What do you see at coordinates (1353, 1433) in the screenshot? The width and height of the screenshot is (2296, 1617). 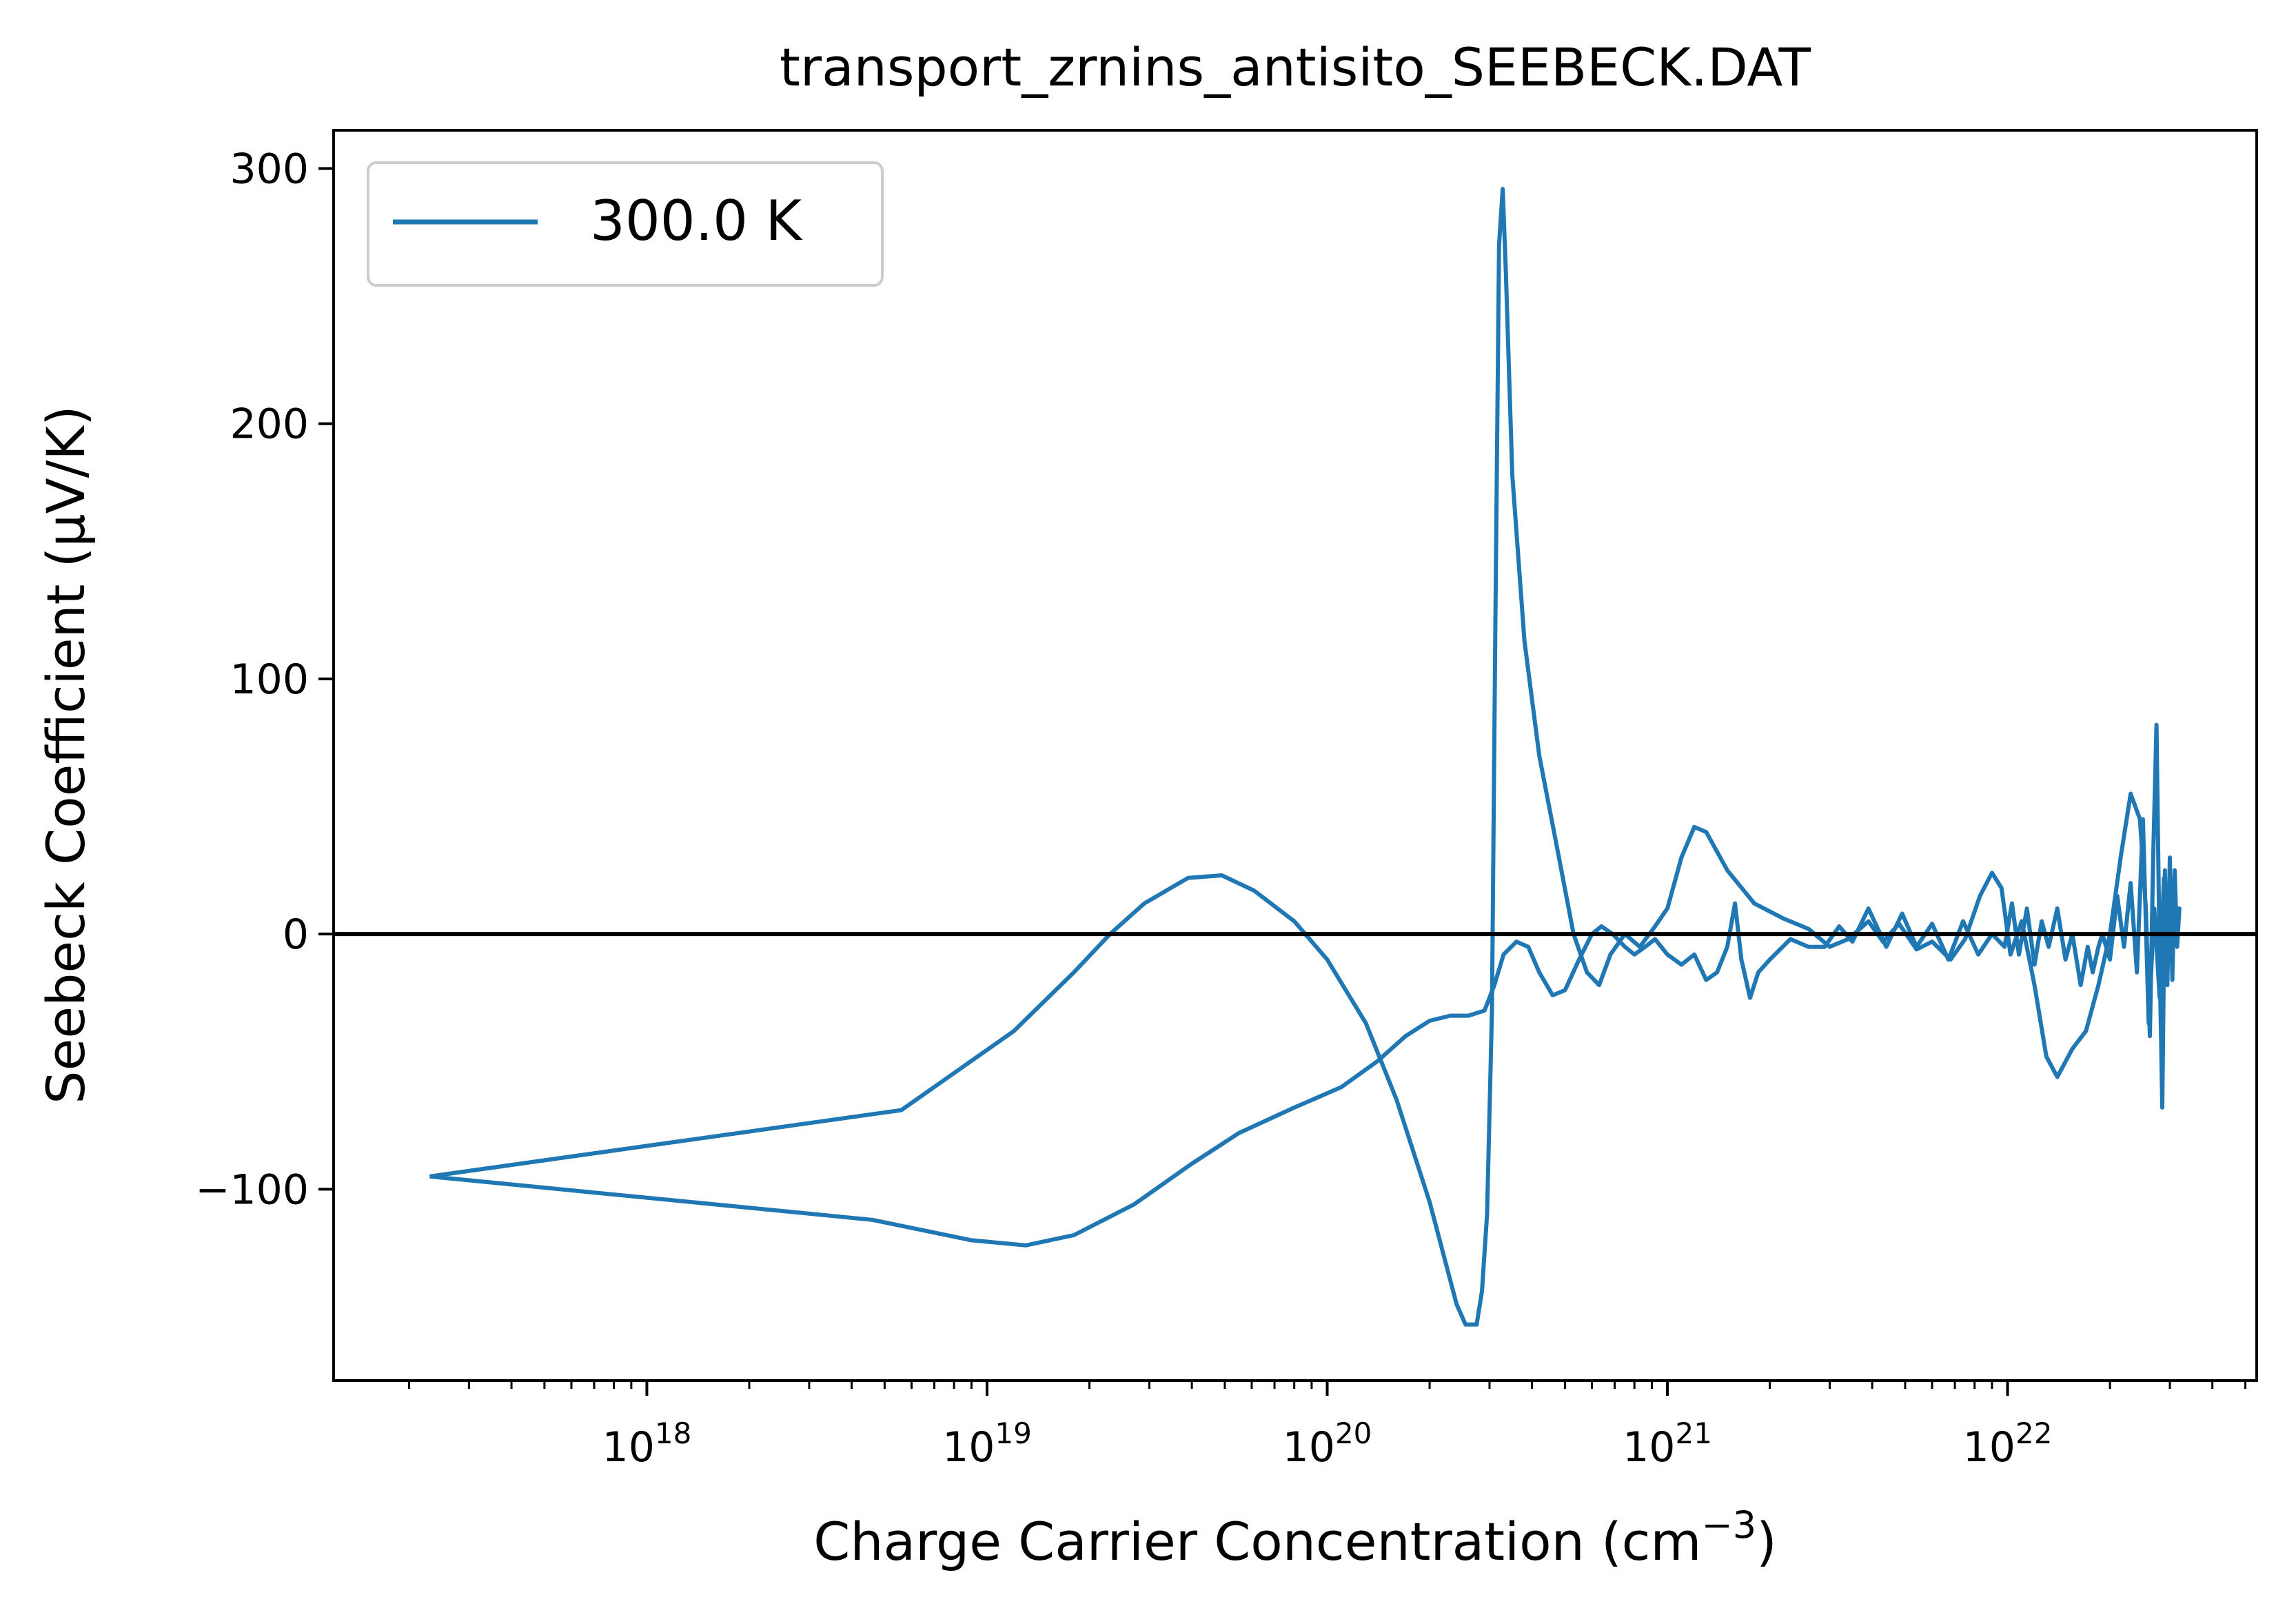 I see `x-tick-label-exponent: 20` at bounding box center [1353, 1433].